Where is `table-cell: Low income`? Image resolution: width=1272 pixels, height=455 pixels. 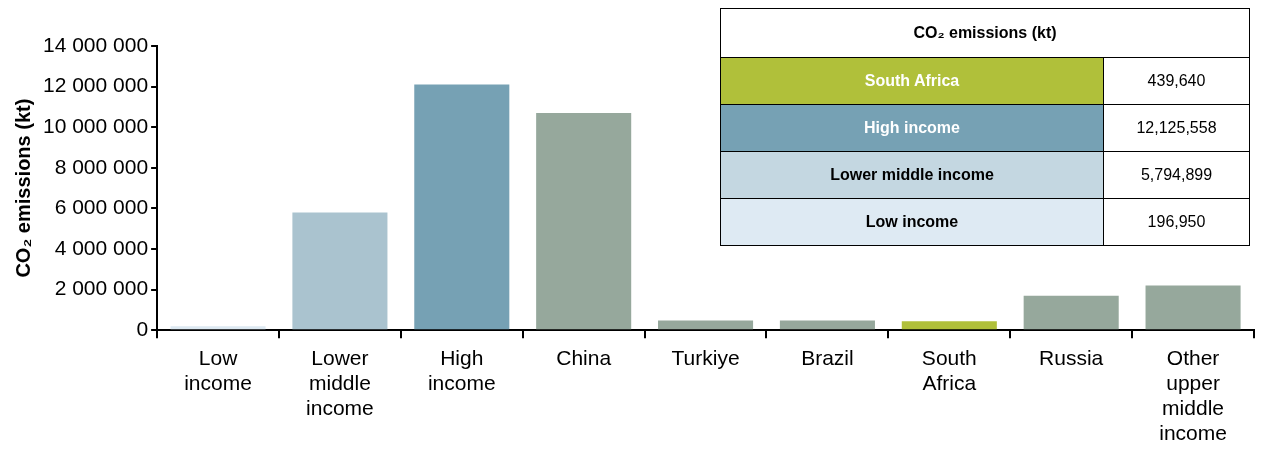 table-cell: Low income is located at coordinates (912, 222).